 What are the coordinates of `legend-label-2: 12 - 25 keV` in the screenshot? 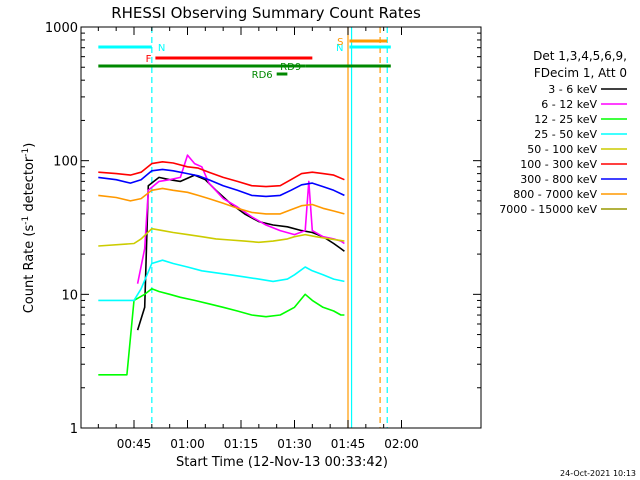 It's located at (565, 119).